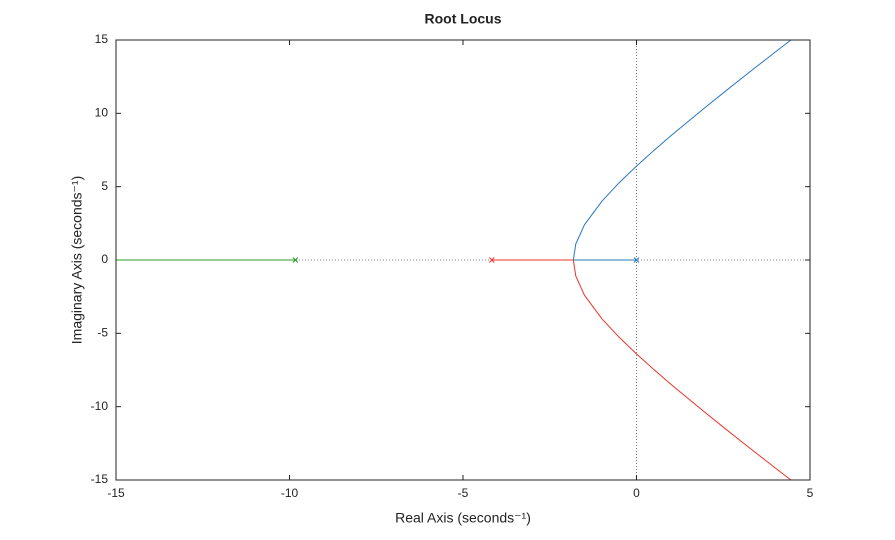  I want to click on x-axis-label: Real Axis (seconds⁻¹), so click(463, 518).